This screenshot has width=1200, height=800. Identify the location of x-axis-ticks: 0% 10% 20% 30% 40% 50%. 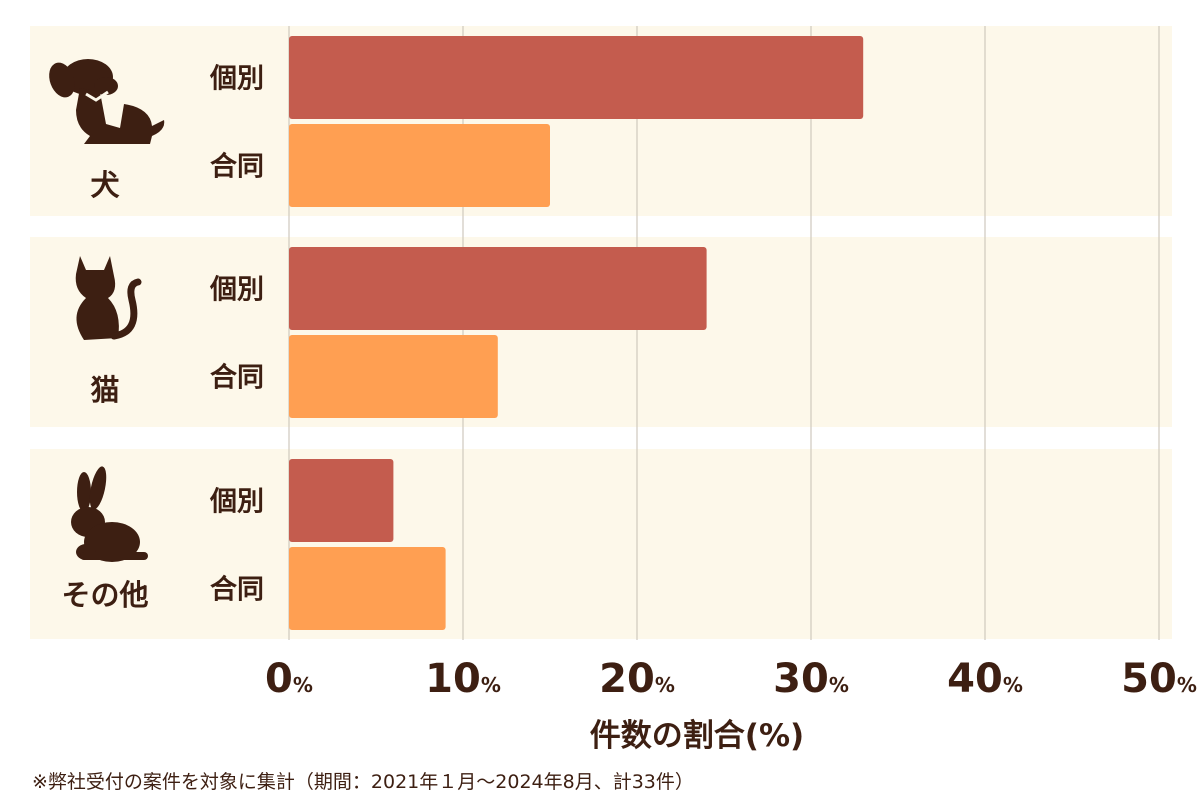
(731, 679).